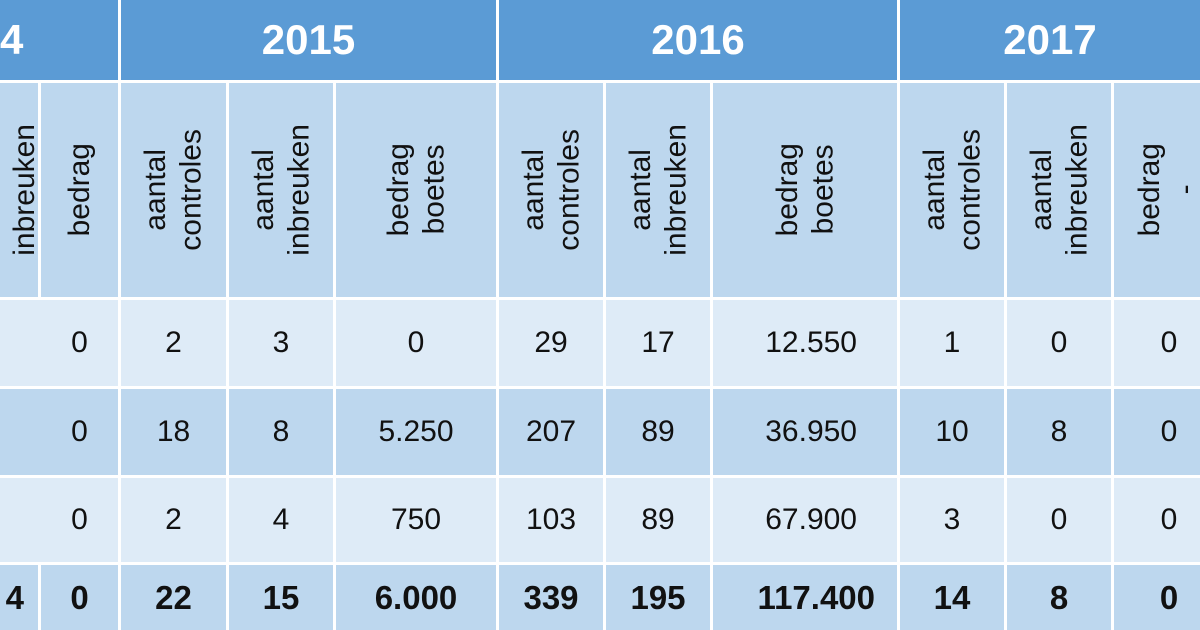 This screenshot has width=1200, height=630. I want to click on col-header-2014-inbreuken: inbreuken, so click(19, 190).